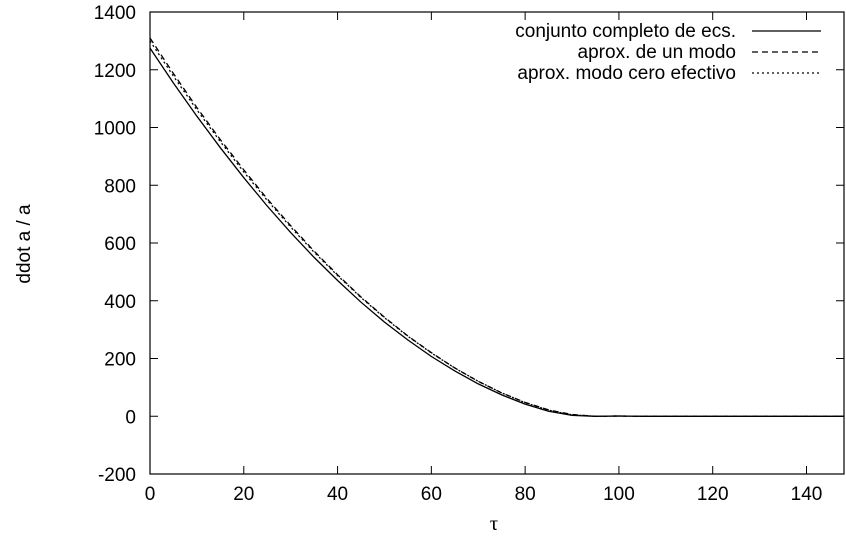 This screenshot has height=545, width=846. Describe the element at coordinates (115, 71) in the screenshot. I see `y-tick-label: 1200` at that location.